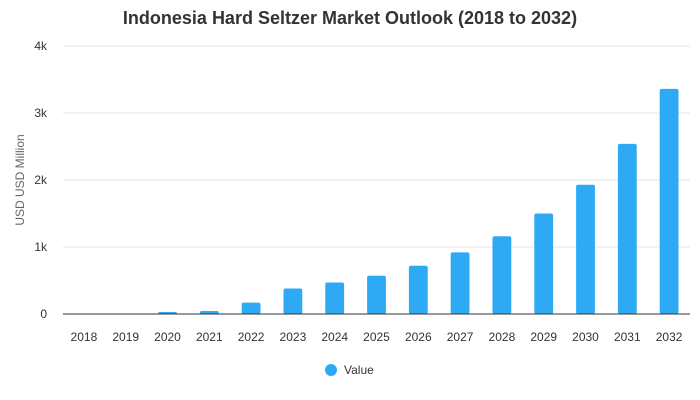  What do you see at coordinates (627, 337) in the screenshot?
I see `x-tick-label: 2031` at bounding box center [627, 337].